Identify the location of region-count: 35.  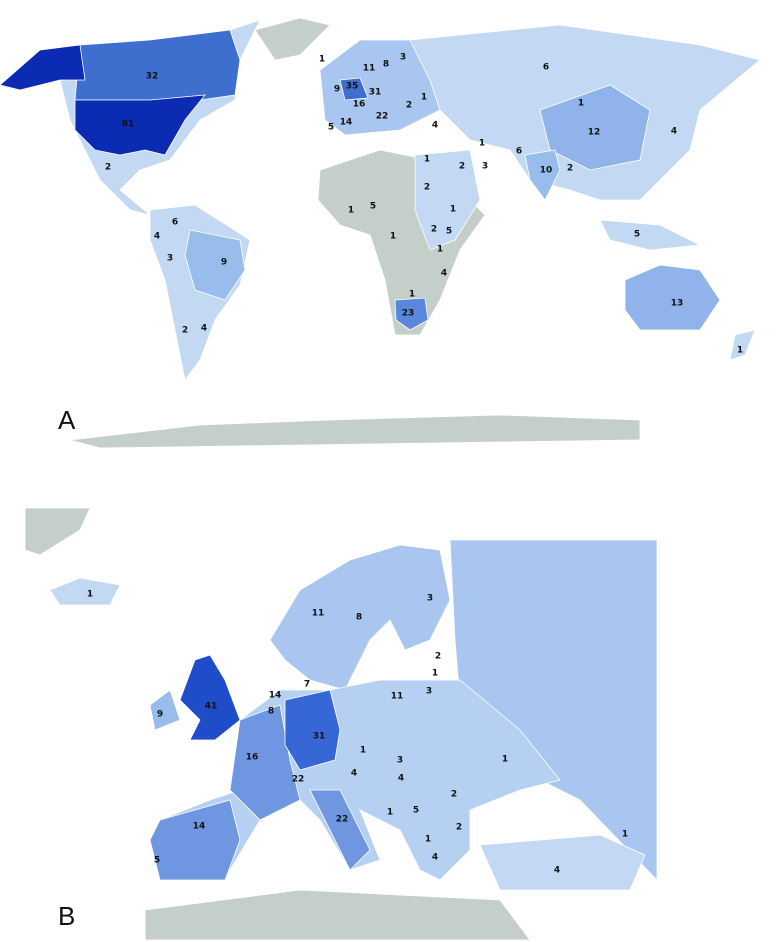
(352, 87).